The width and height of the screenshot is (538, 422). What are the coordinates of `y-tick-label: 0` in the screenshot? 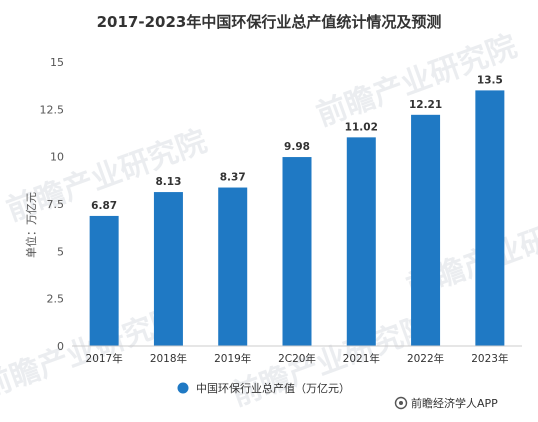 It's located at (60, 346).